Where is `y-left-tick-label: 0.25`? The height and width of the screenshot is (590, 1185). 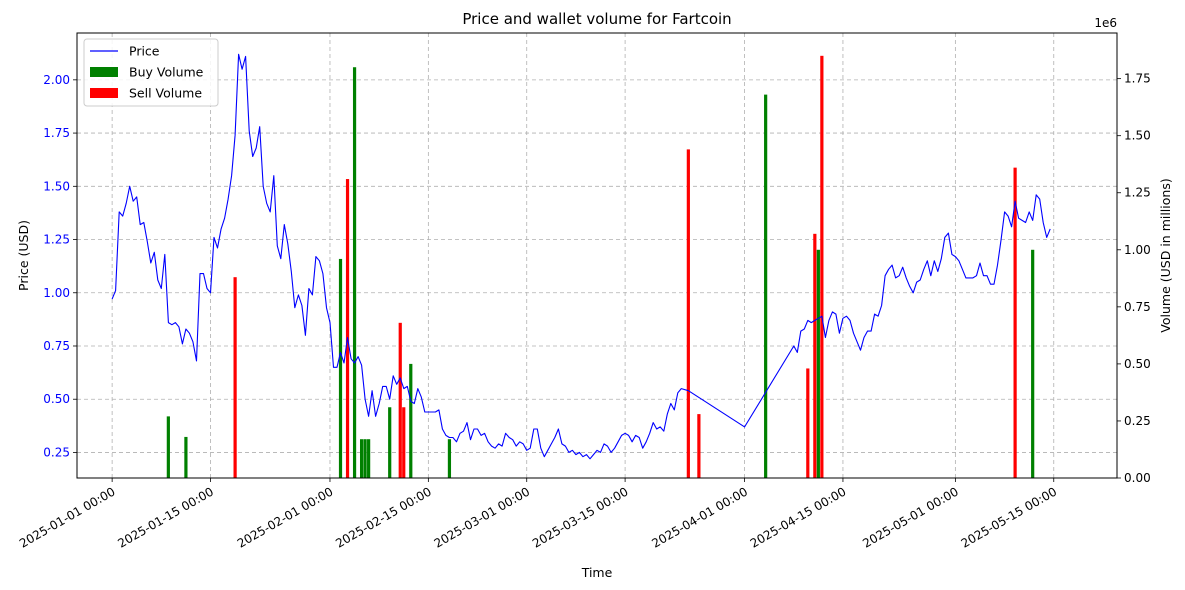 y-left-tick-label: 0.25 is located at coordinates (56, 452).